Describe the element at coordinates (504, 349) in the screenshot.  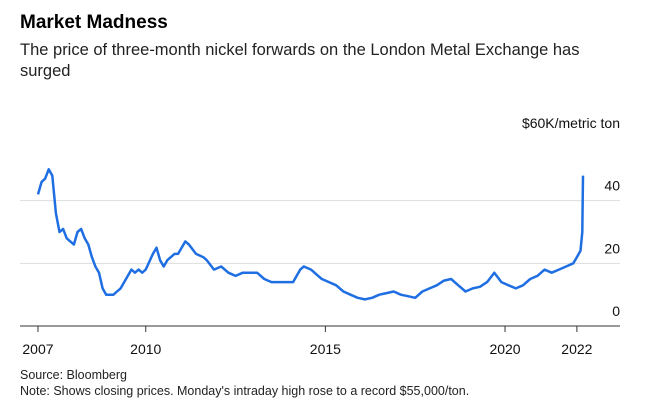
I see `x-tick-label: 2020` at that location.